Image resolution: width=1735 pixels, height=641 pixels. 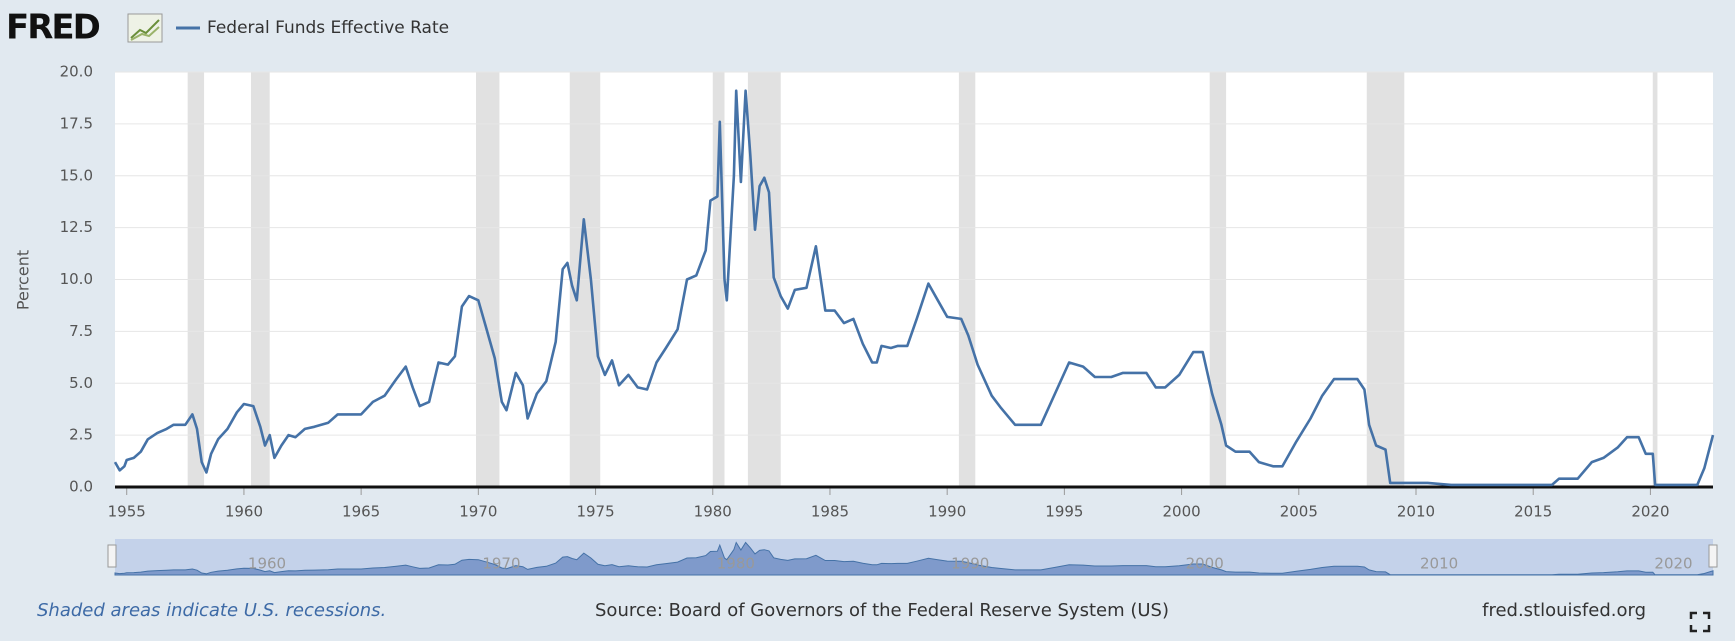 I want to click on x-tick-label: 1955, so click(x=127, y=512).